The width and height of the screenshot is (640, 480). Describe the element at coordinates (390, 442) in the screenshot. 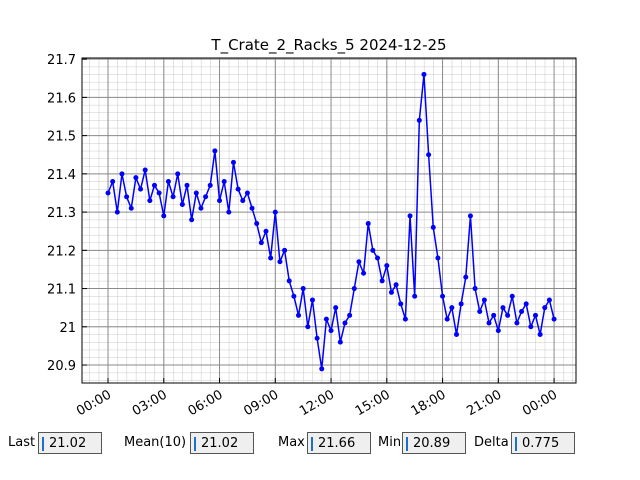

I see `stat-label: Min` at that location.